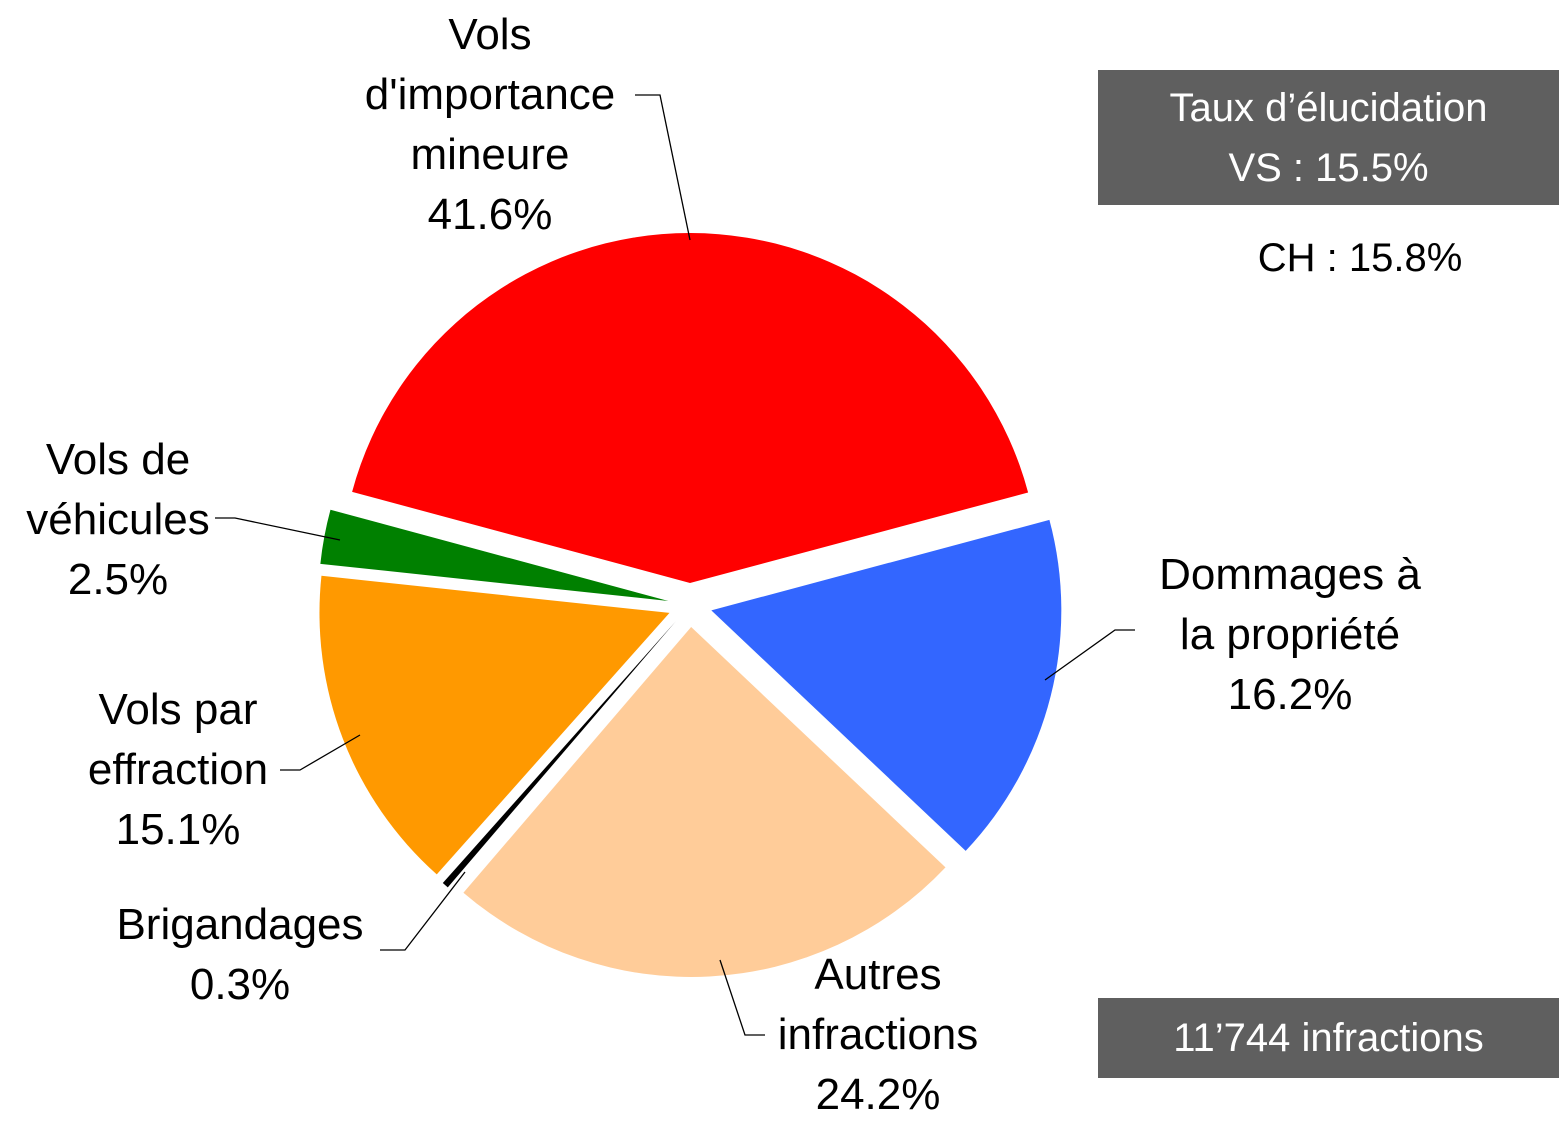 The image size is (1559, 1125). I want to click on slice-value: 24.2%, so click(878, 1094).